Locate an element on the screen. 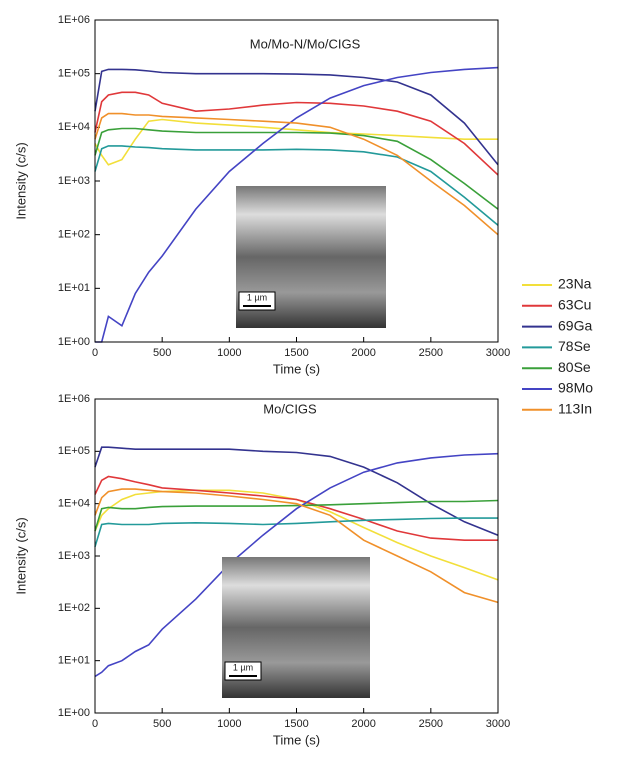 This screenshot has height=765, width=626. legend-label: 23Na is located at coordinates (575, 284).